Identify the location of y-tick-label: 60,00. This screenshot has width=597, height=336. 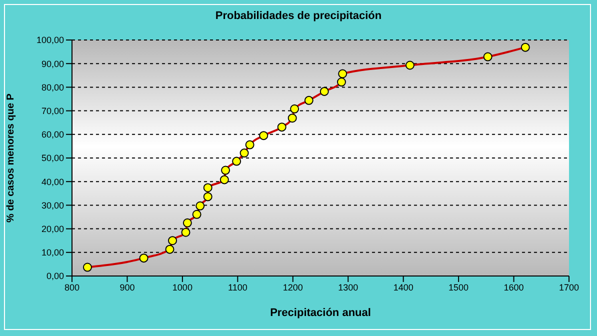
(52, 135).